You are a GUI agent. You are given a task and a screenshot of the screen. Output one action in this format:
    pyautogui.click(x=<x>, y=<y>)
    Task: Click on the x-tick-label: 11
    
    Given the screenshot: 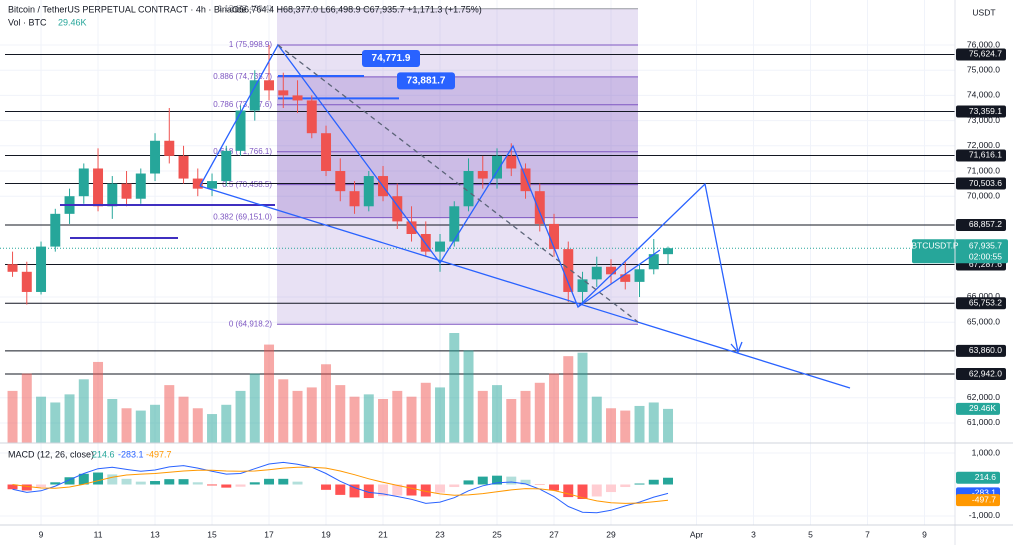 What is the action you would take?
    pyautogui.click(x=98, y=534)
    